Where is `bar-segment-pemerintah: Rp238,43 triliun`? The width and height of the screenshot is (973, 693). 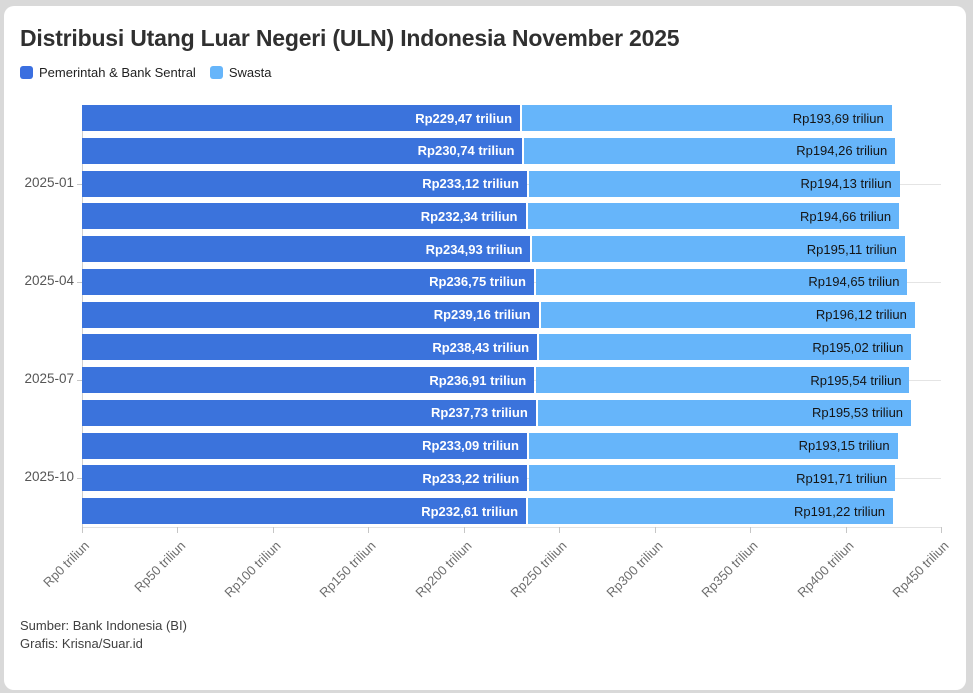 bar-segment-pemerintah: Rp238,43 triliun is located at coordinates (310, 347).